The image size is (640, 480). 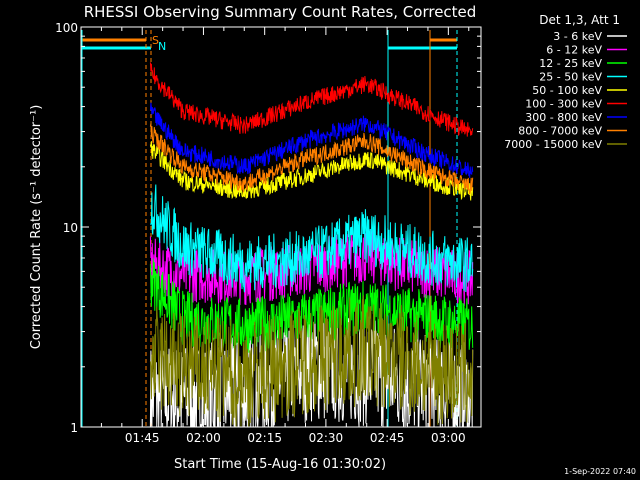 I want to click on footer-date: 1-Sep-2022 07:40, so click(x=600, y=471).